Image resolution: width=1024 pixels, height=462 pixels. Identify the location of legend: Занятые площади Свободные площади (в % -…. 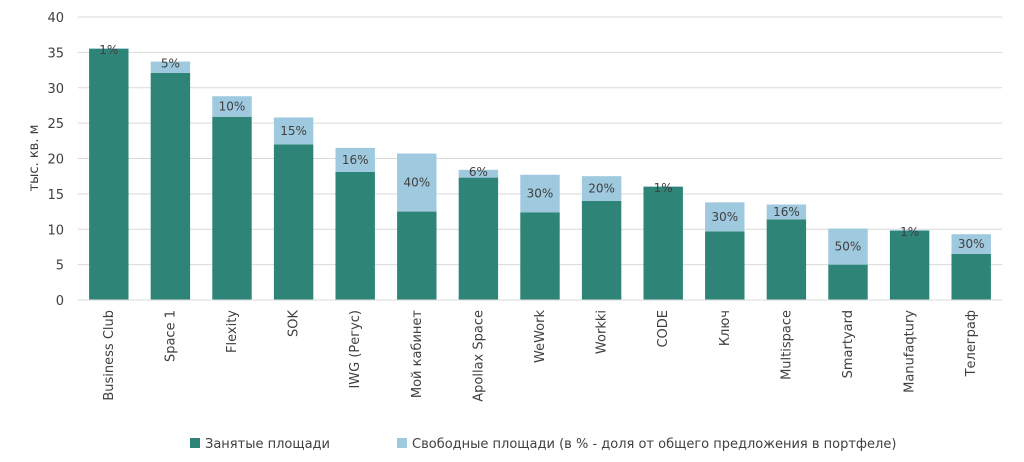
(543, 444).